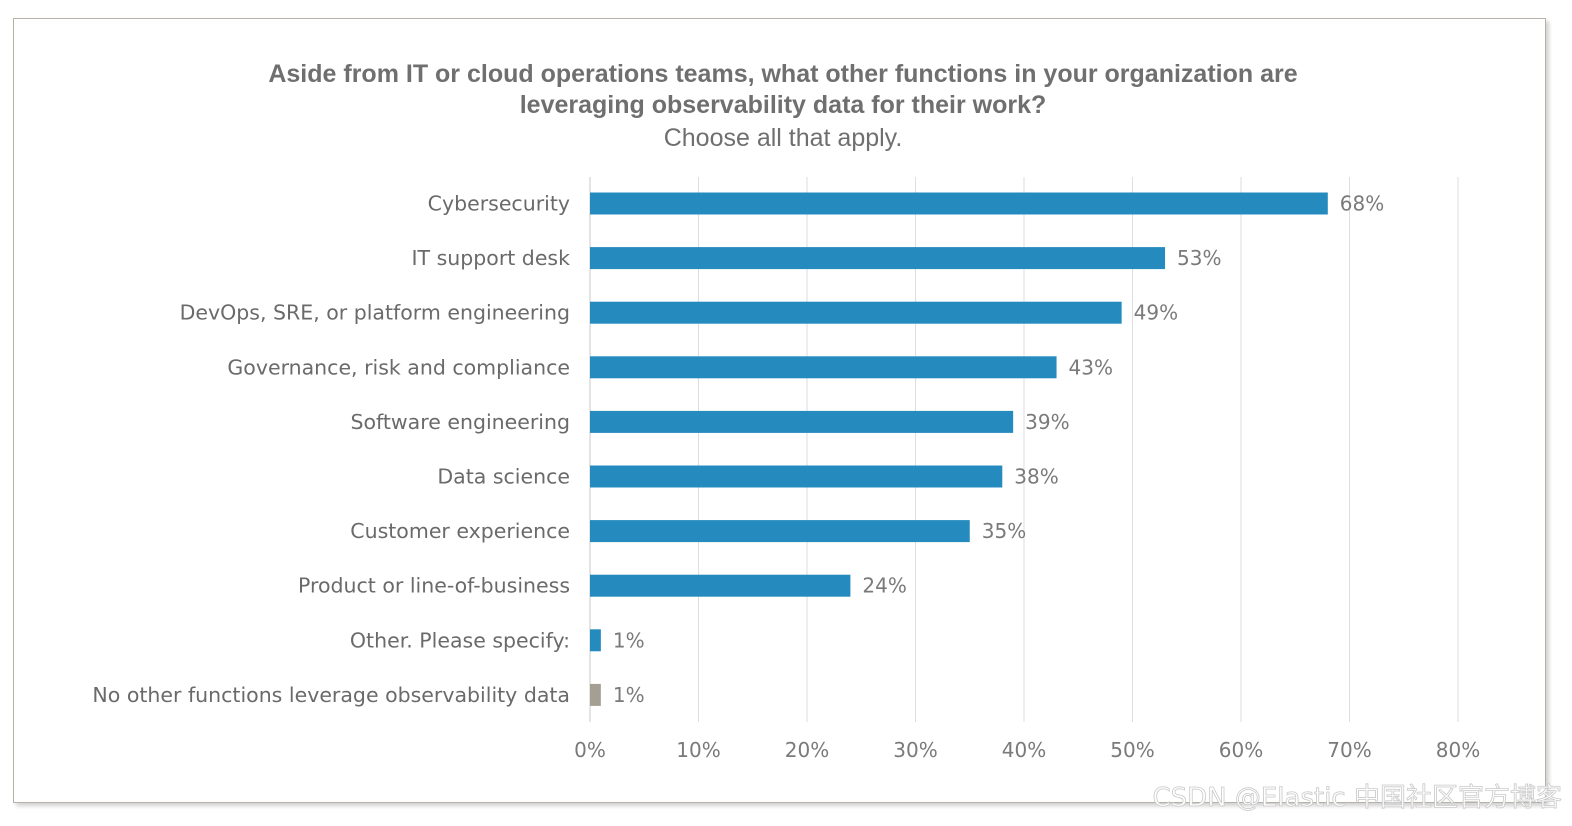 The height and width of the screenshot is (826, 1572). Describe the element at coordinates (1458, 750) in the screenshot. I see `x-tick-label: 80%` at that location.